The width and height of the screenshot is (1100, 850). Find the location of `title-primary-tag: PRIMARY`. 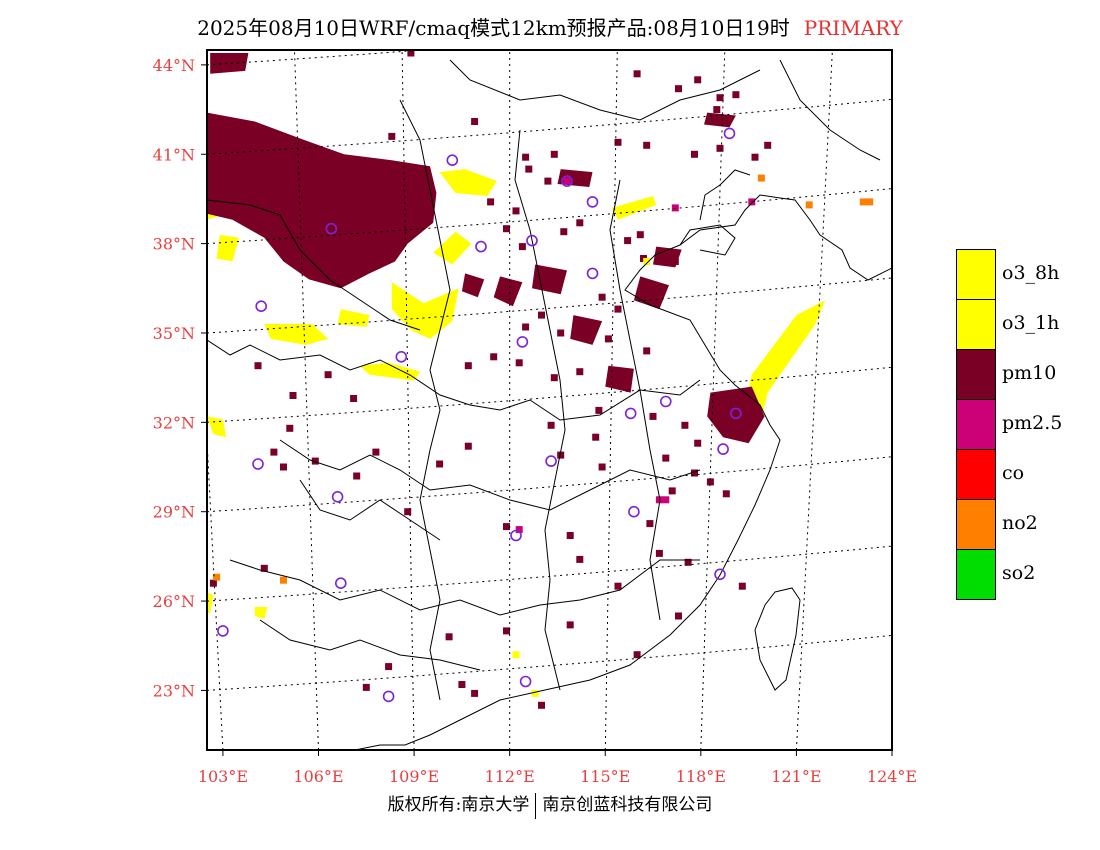

title-primary-tag: PRIMARY is located at coordinates (853, 28).